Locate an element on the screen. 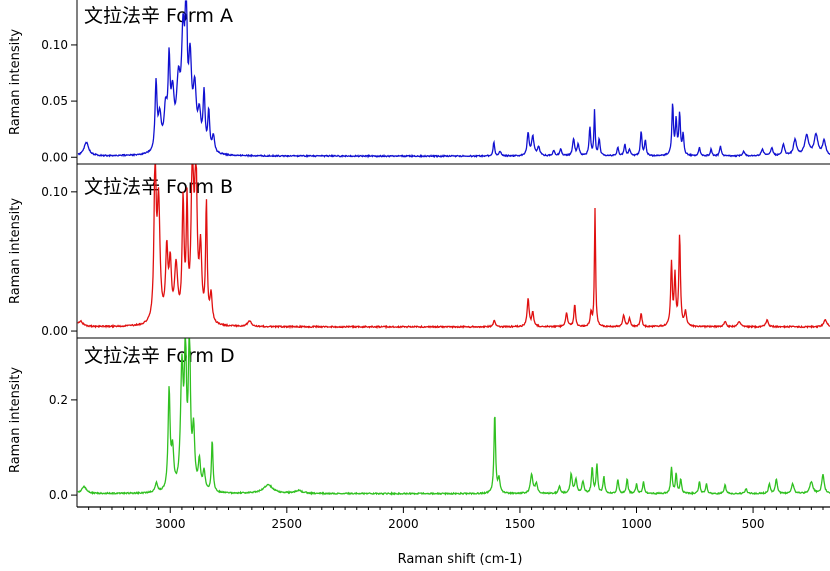 The image size is (830, 571). panel-title-form-b: 文拉法辛 Form B is located at coordinates (158, 187).